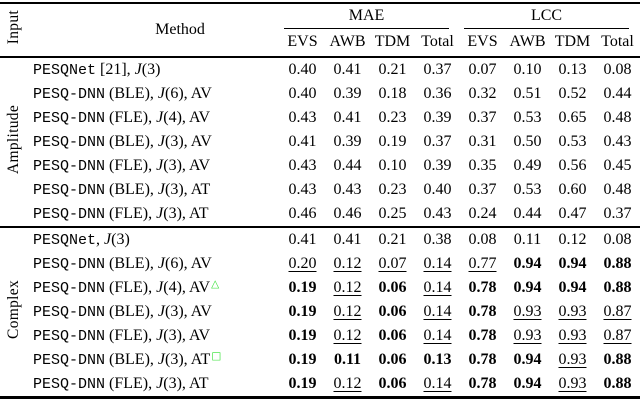 The width and height of the screenshot is (640, 405). Describe the element at coordinates (14, 312) in the screenshot. I see `input-section-cell-complex: Complex` at that location.